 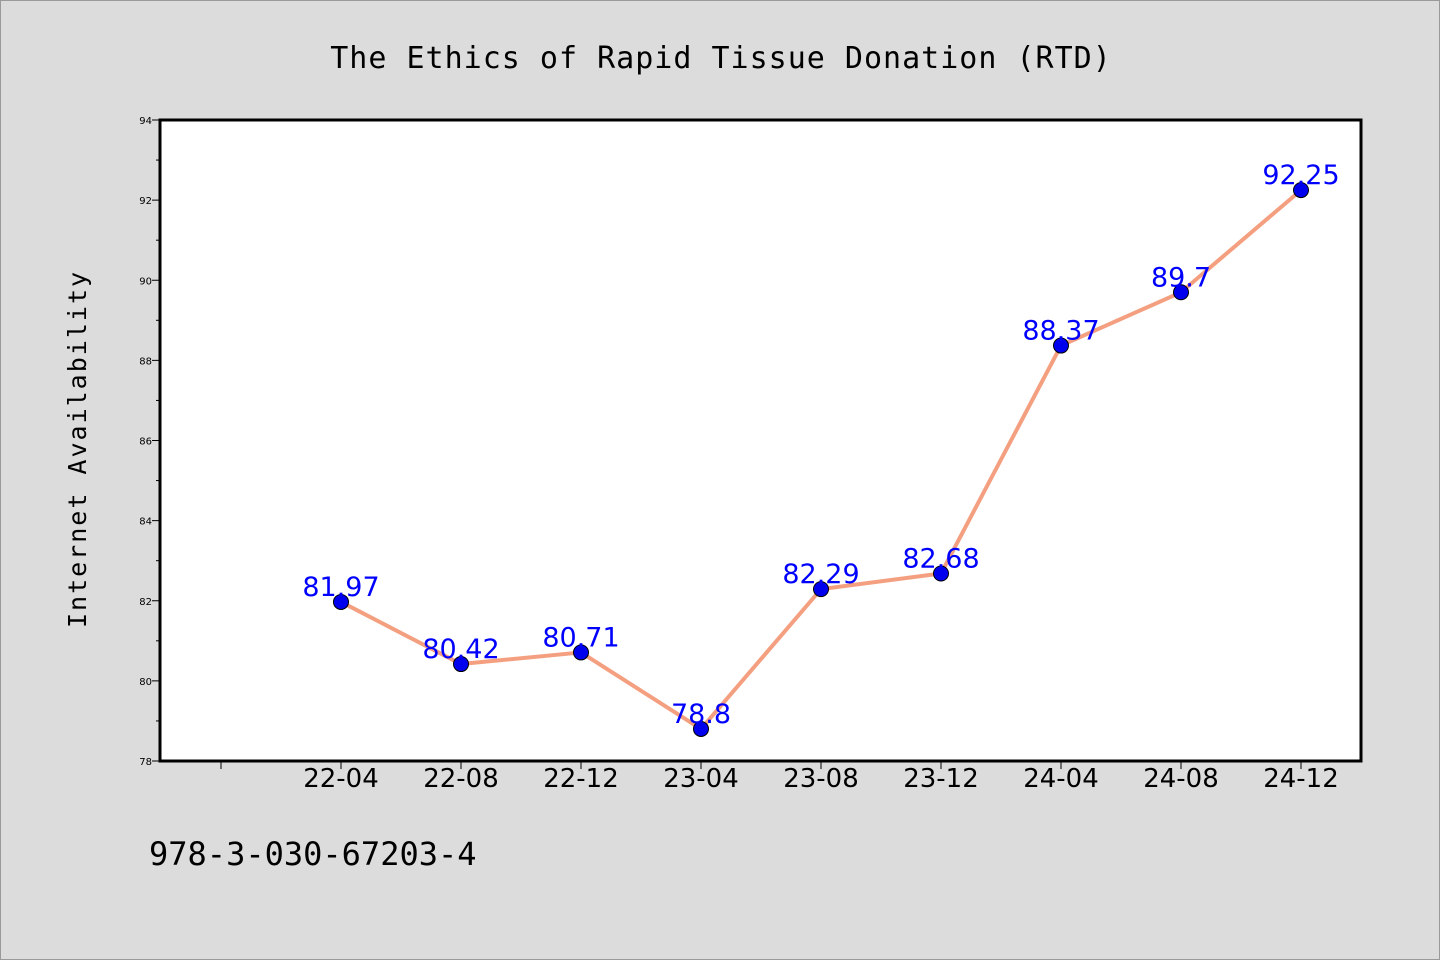 I want to click on y-tick-label: 84, so click(x=145, y=522).